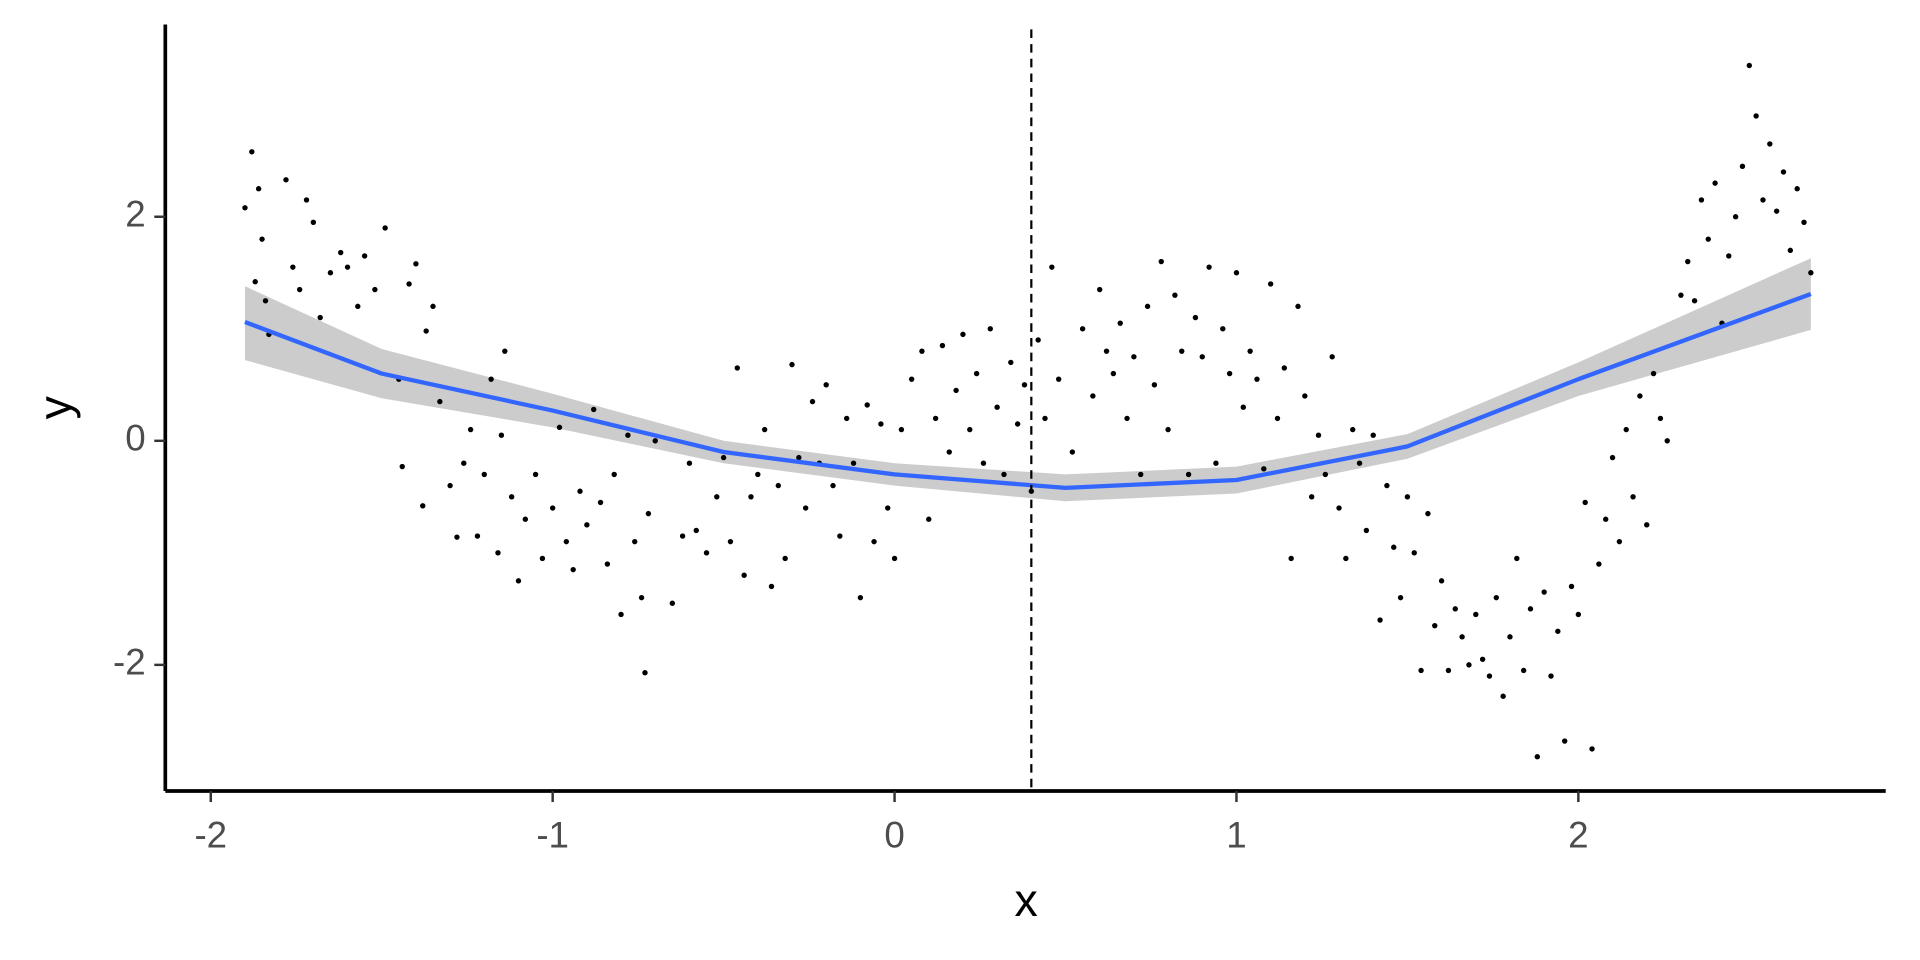  What do you see at coordinates (129, 662) in the screenshot?
I see `y-tick-label: -2` at bounding box center [129, 662].